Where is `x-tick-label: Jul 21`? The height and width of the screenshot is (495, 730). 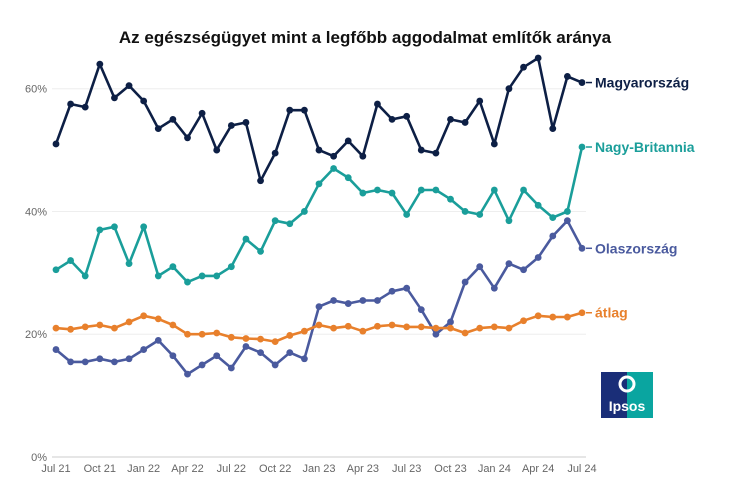
x-tick-label: Jul 21 is located at coordinates (55, 469).